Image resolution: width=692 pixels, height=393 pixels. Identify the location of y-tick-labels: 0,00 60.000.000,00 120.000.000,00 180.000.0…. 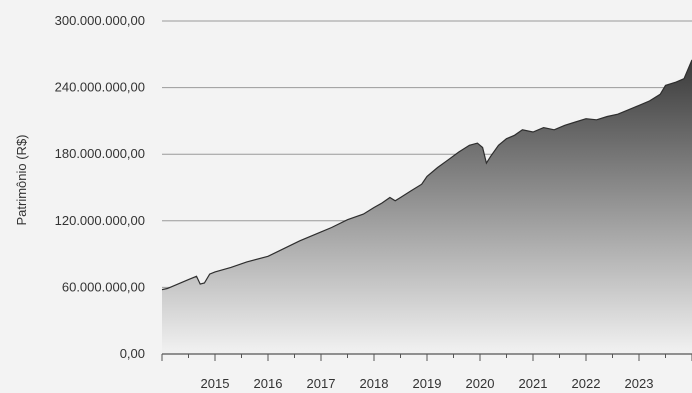
(100, 187).